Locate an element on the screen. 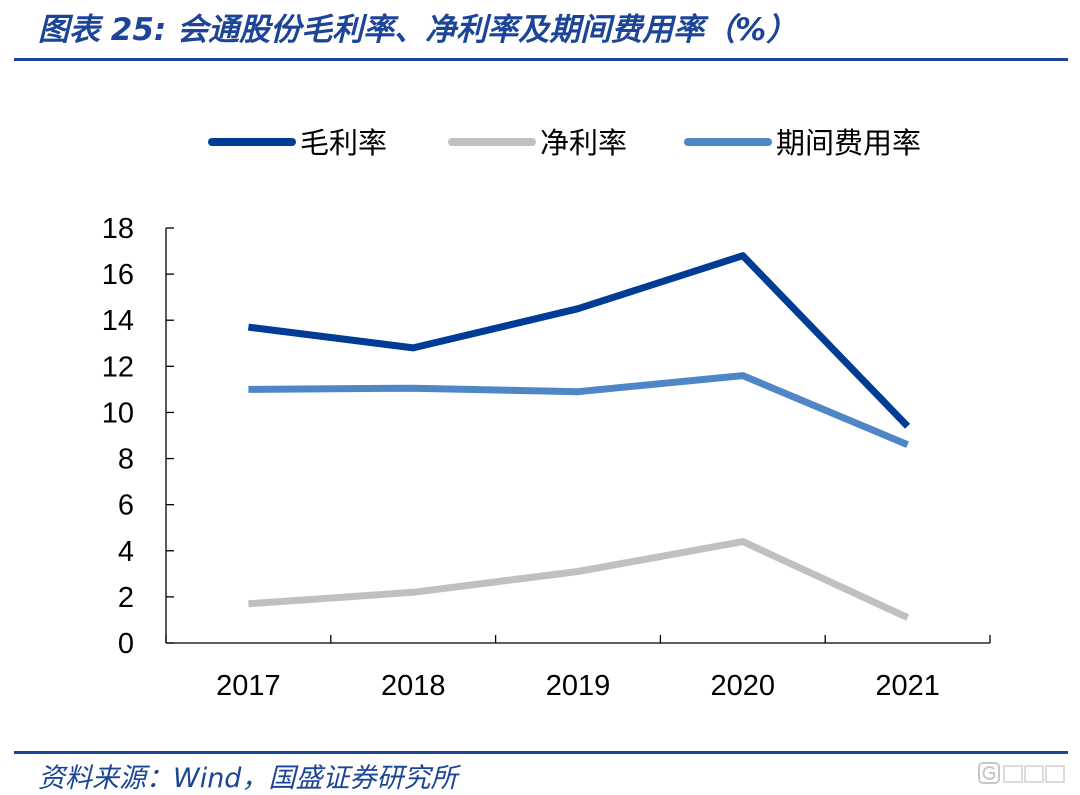 This screenshot has width=1080, height=795. x-tick-label: 2021 is located at coordinates (907, 686).